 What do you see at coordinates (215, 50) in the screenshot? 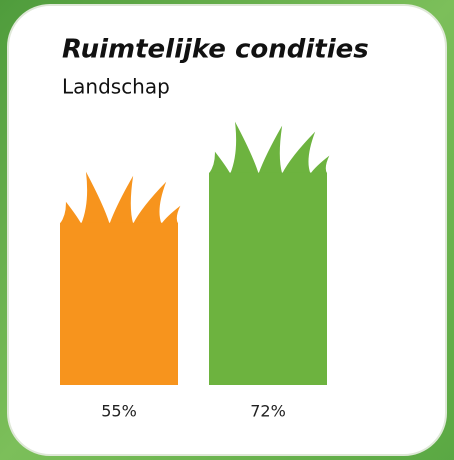
I see `chart-title: Ruimtelijke condities` at bounding box center [215, 50].